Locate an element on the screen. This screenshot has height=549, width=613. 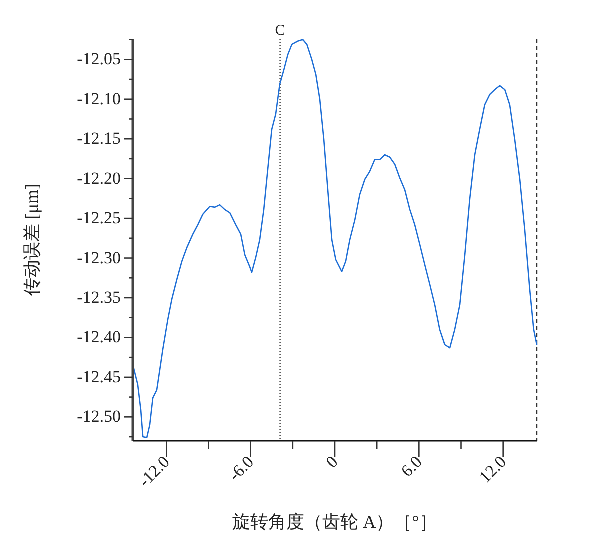
y-tick-label: -12.40 is located at coordinates (99, 337).